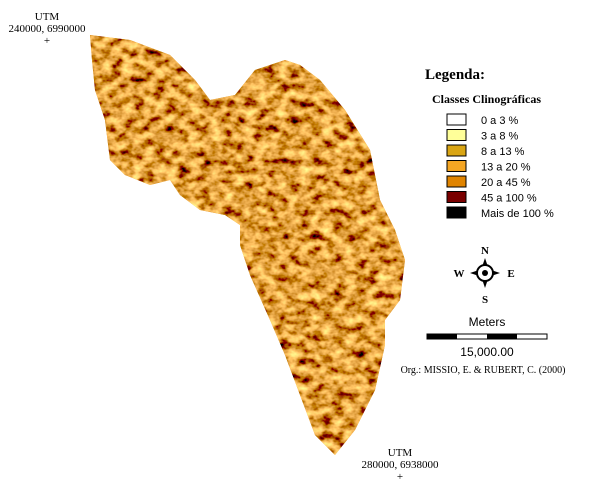 This screenshot has height=490, width=600. Describe the element at coordinates (487, 352) in the screenshot. I see `scale-length: 15,000.00` at that location.